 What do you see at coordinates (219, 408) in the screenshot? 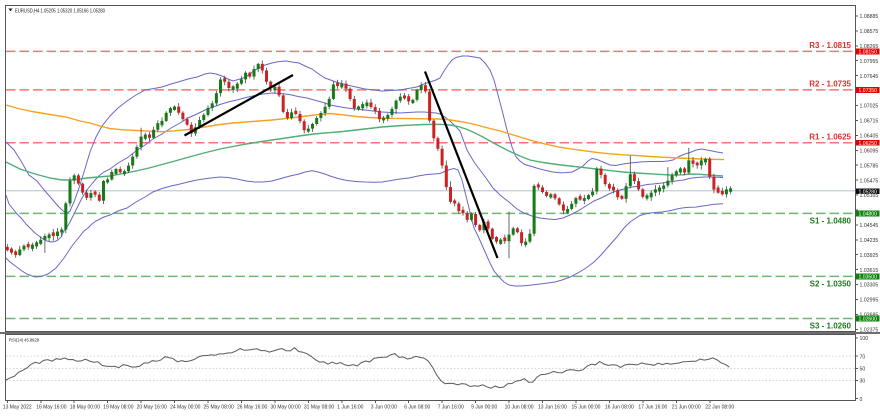
I see `svg-text: 25 May 08:00` at bounding box center [219, 408].